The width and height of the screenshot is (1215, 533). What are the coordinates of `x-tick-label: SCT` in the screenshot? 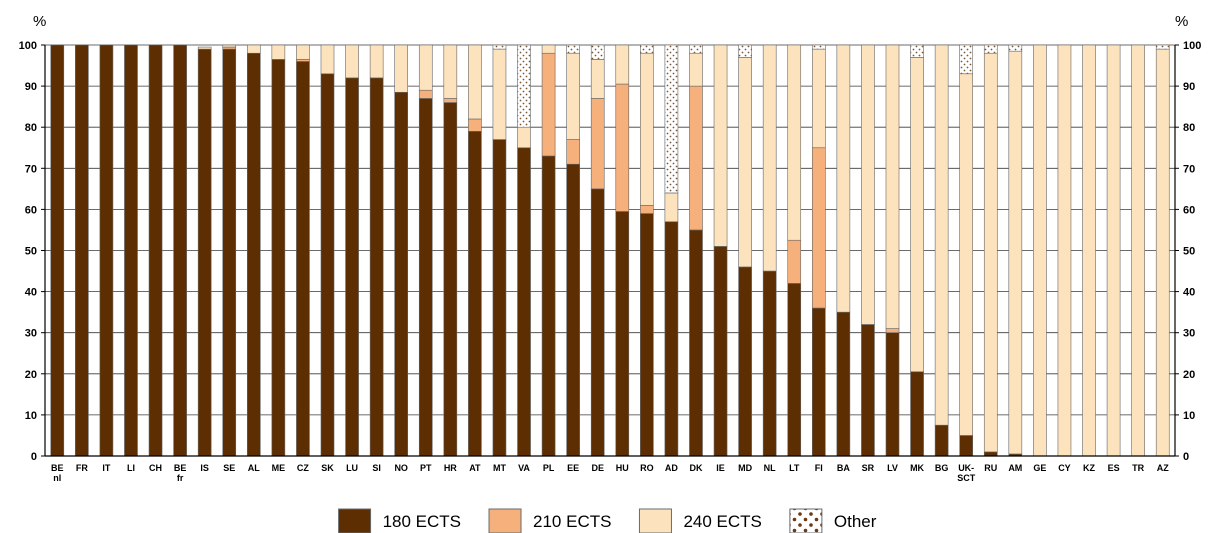 It's located at (966, 478).